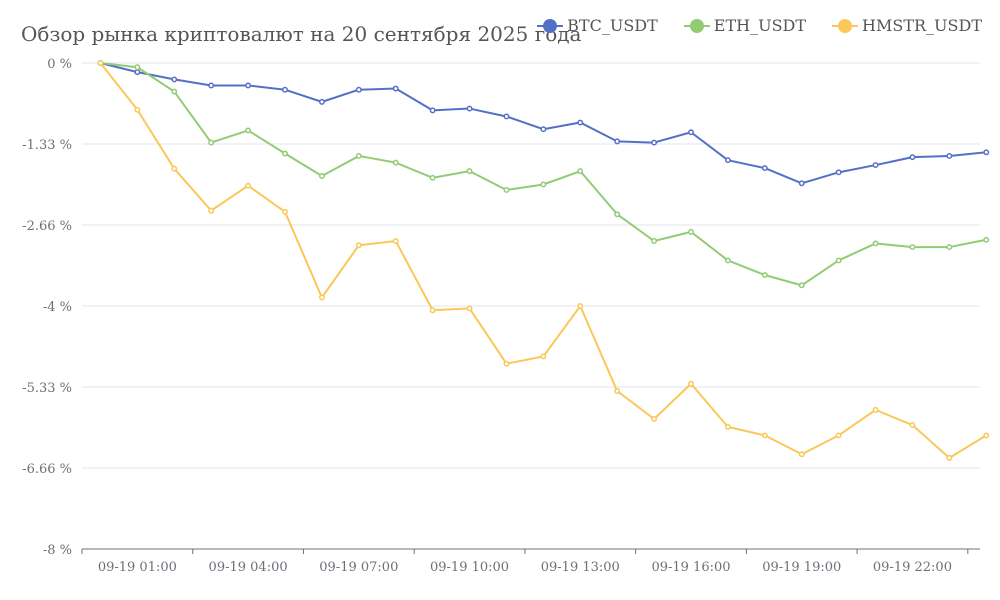 The width and height of the screenshot is (1000, 600). I want to click on y-tick-label: -6.66 %, so click(47, 469).